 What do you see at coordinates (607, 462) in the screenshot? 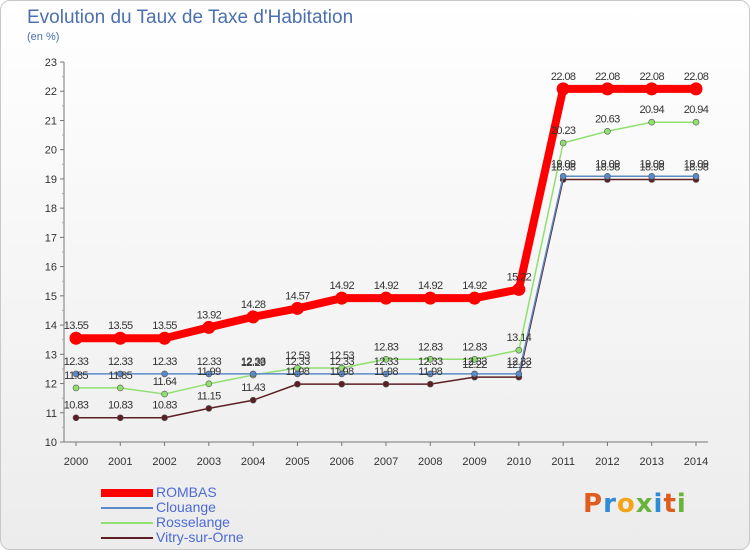
I see `x-tick-label: 2012` at bounding box center [607, 462].